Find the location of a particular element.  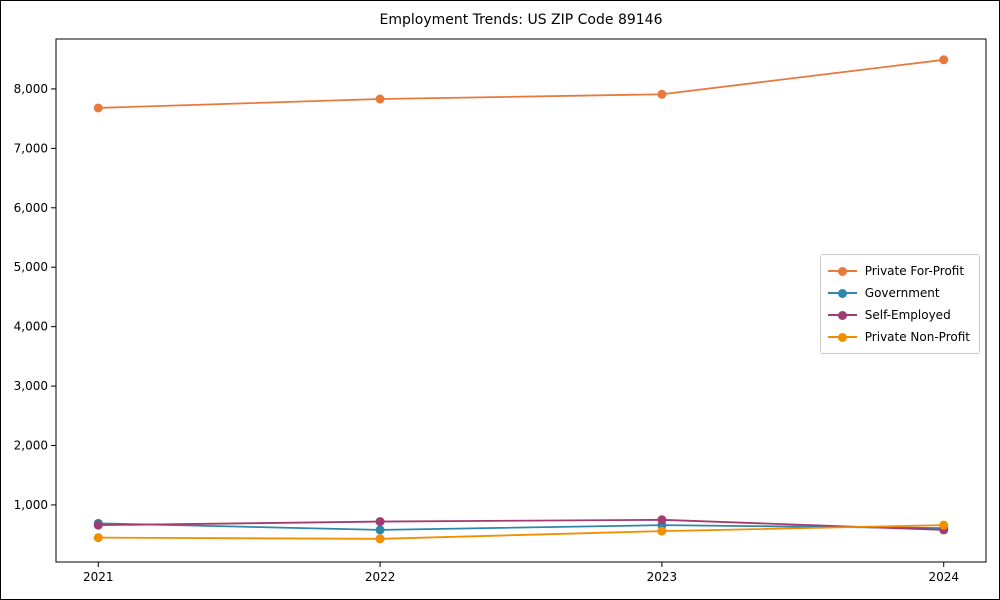

legend-item: Self-Employed is located at coordinates (898, 315).